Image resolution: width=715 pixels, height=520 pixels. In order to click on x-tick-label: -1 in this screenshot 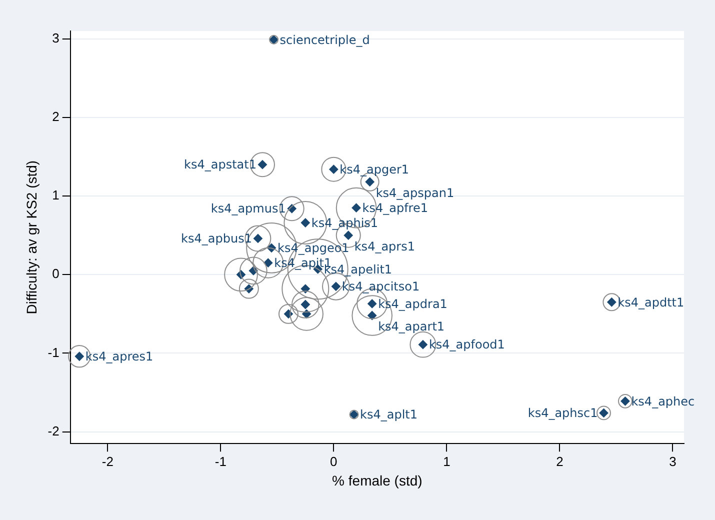, I will do `click(220, 461)`.